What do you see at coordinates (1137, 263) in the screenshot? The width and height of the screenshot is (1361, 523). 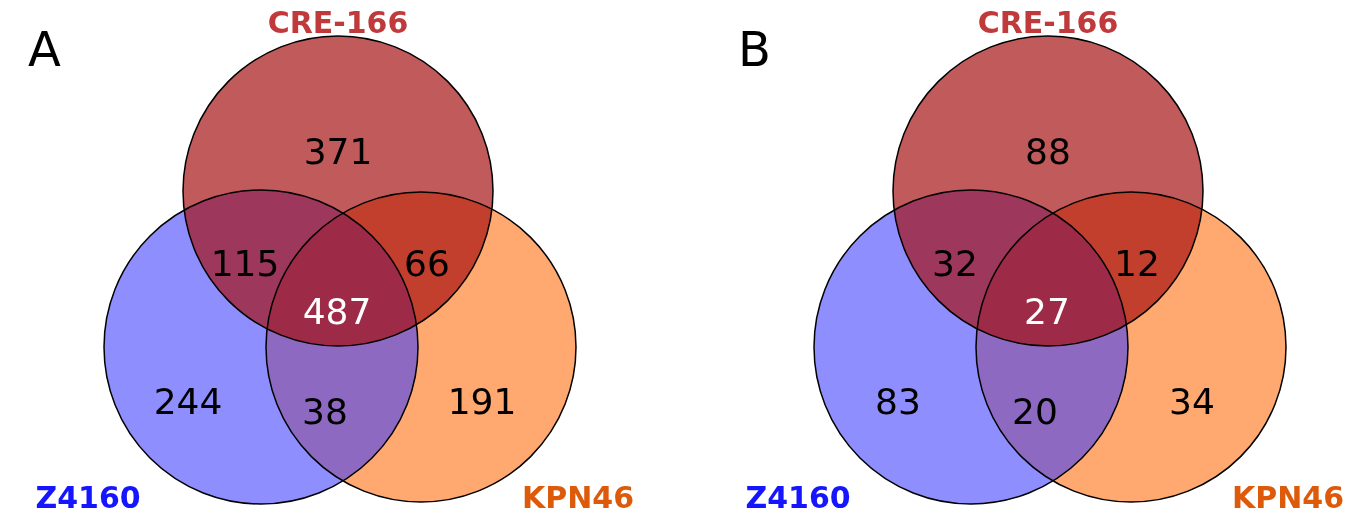 I see `data-label: 12` at bounding box center [1137, 263].